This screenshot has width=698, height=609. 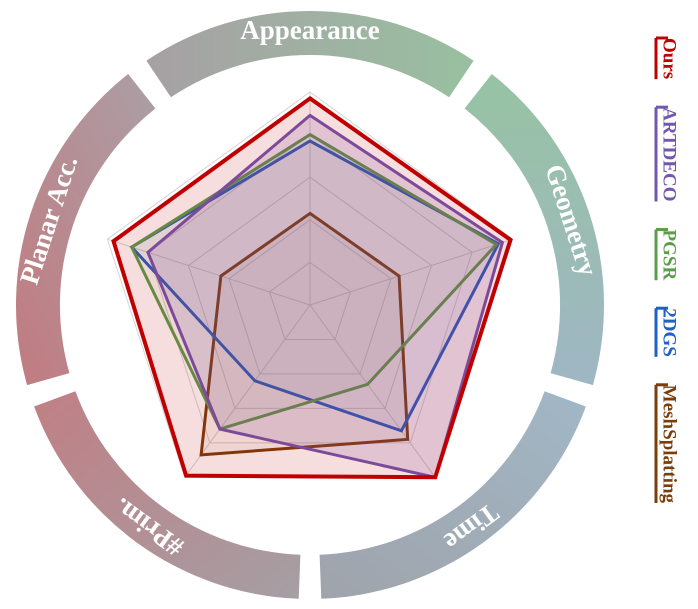 I want to click on legend: Ours ARTDECO PGSR 2DGS MeshSplatting, so click(x=667, y=270).